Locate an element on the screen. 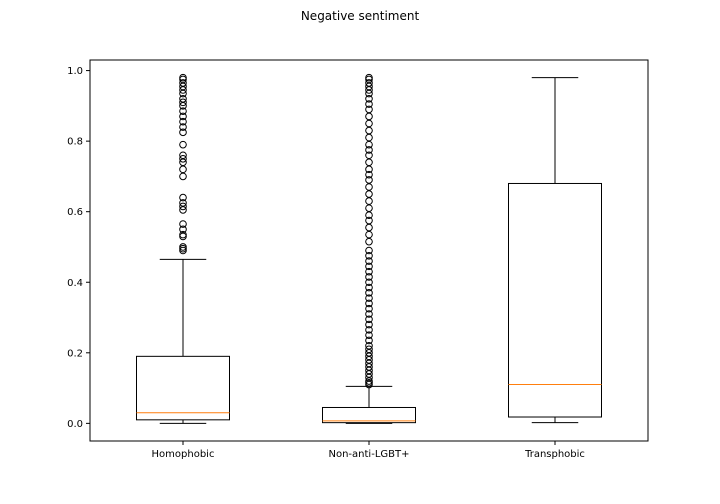 Image resolution: width=720 pixels, height=504 pixels. y-tick-label: 0.4 is located at coordinates (75, 283).